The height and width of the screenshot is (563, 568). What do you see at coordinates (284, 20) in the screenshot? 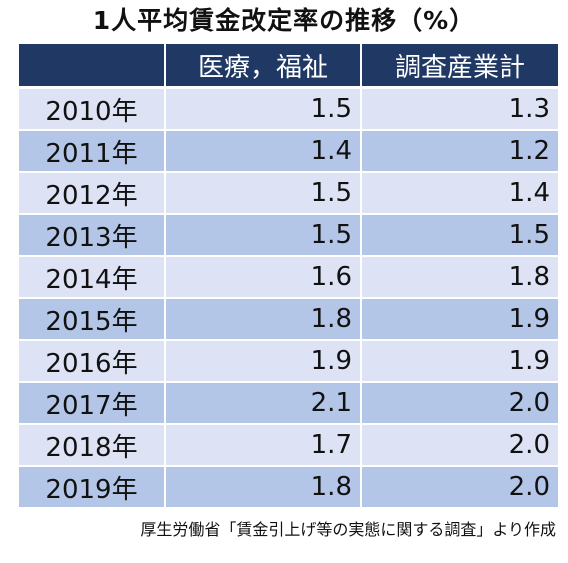
I see `table-title: 1人平均賃金改定率の推移（%）` at bounding box center [284, 20].